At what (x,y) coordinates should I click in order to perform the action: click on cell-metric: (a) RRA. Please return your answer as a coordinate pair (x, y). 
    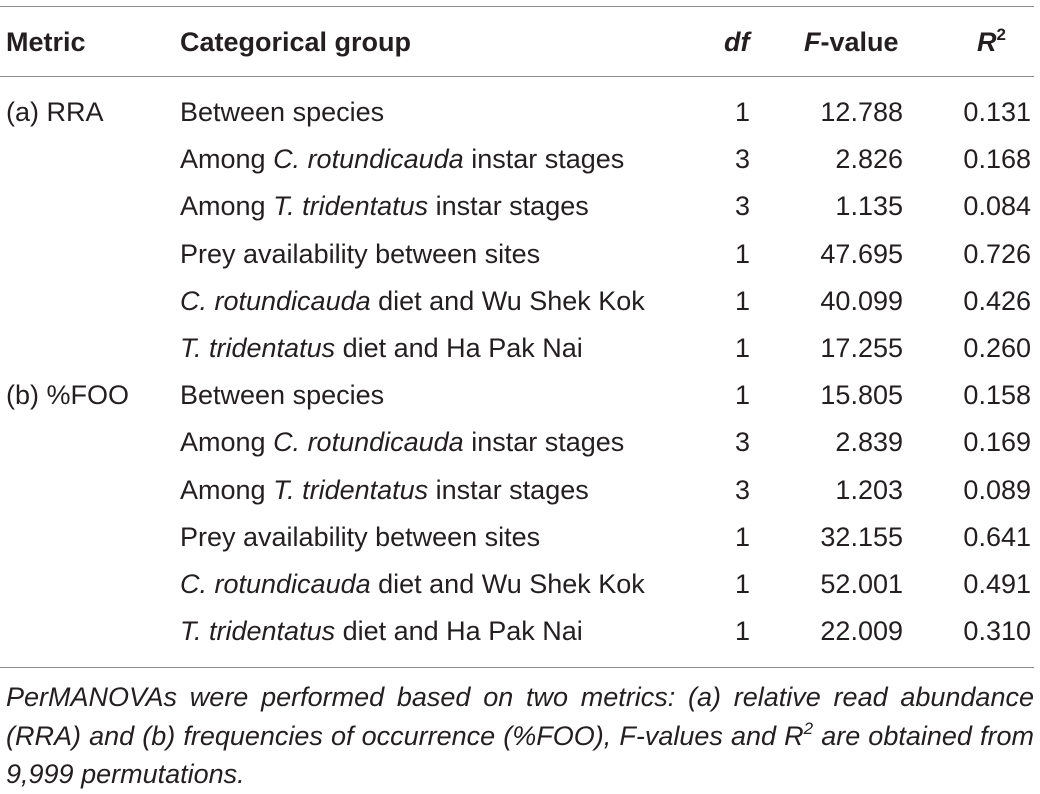
    Looking at the image, I should click on (55, 112).